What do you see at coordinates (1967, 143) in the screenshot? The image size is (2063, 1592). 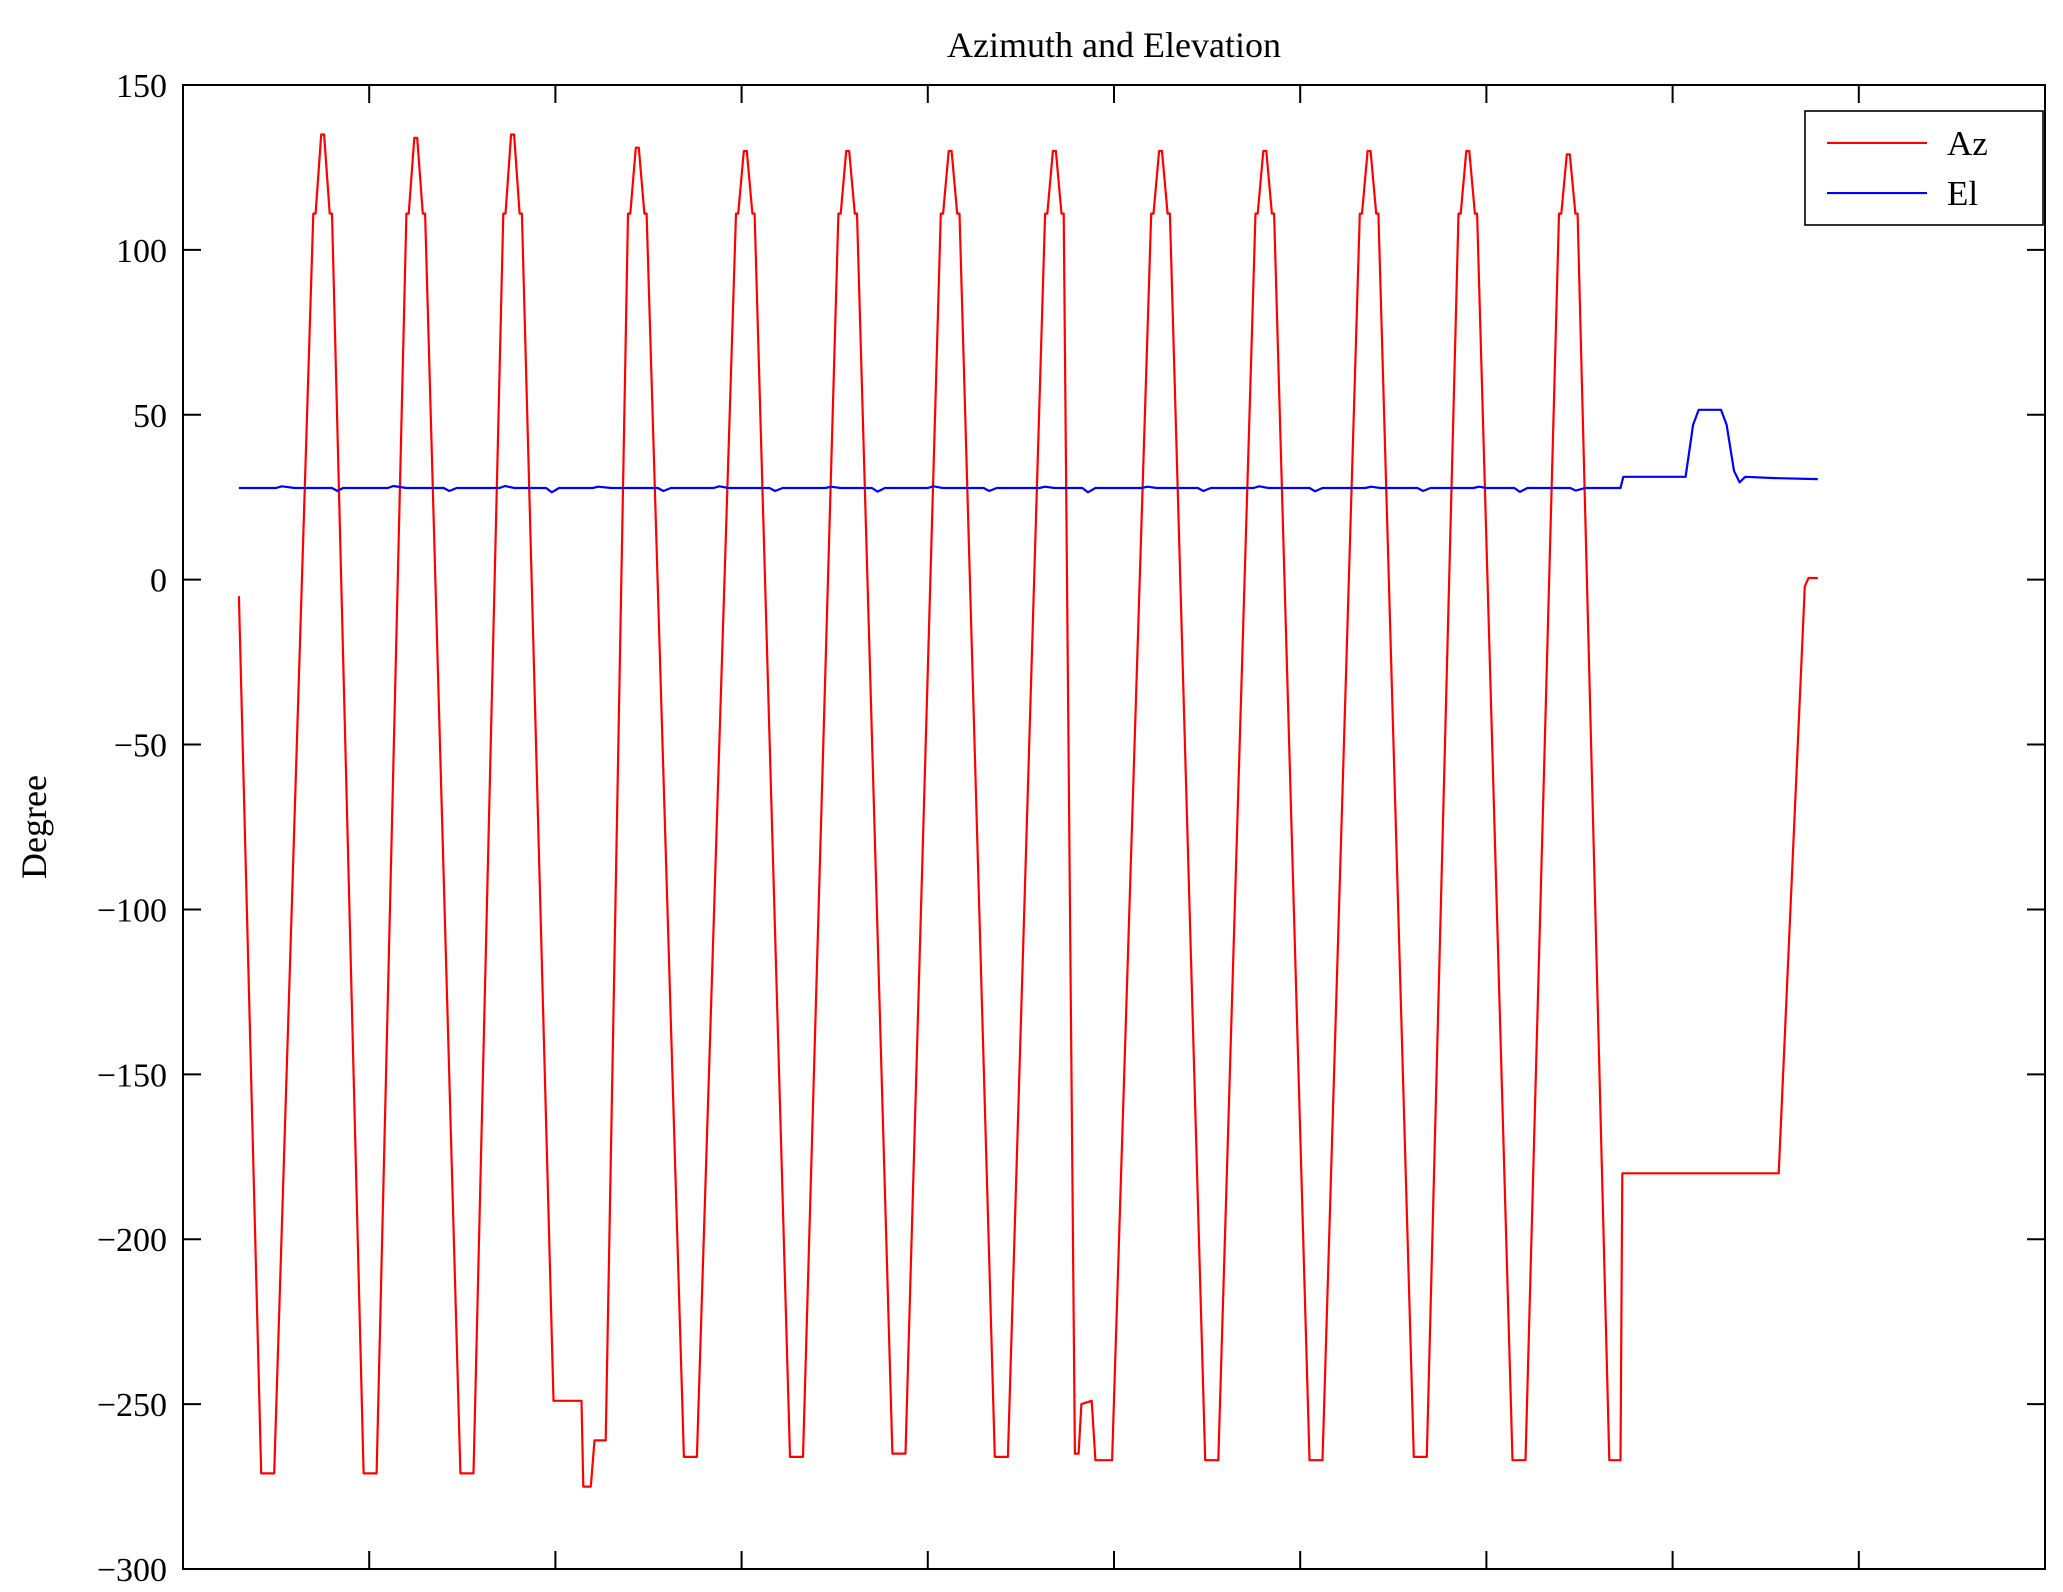 I see `legend-label: Az` at bounding box center [1967, 143].